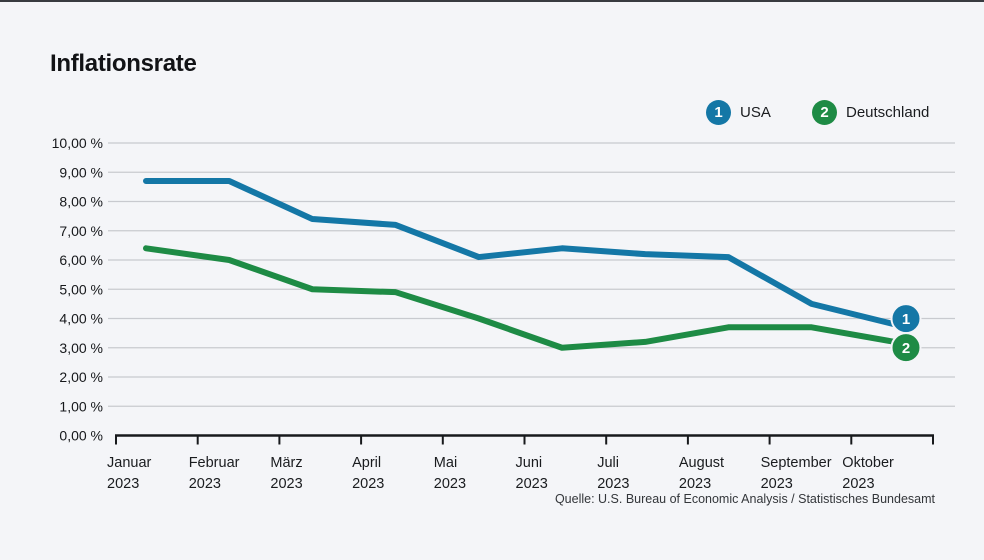  I want to click on y-axis-tick-label: 3,00 %, so click(81, 348).